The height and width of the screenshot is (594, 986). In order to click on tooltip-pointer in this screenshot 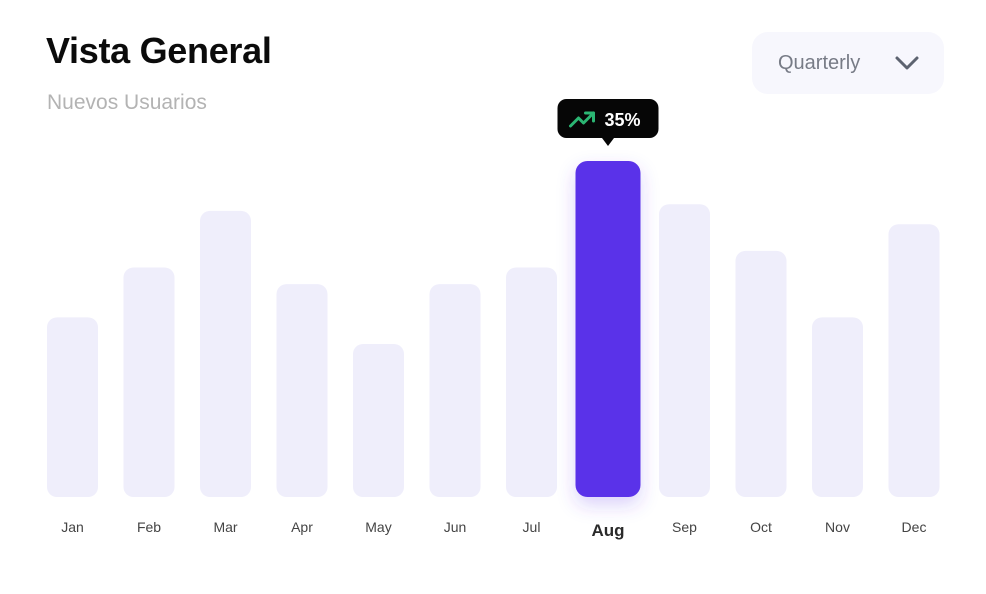, I will do `click(608, 142)`.